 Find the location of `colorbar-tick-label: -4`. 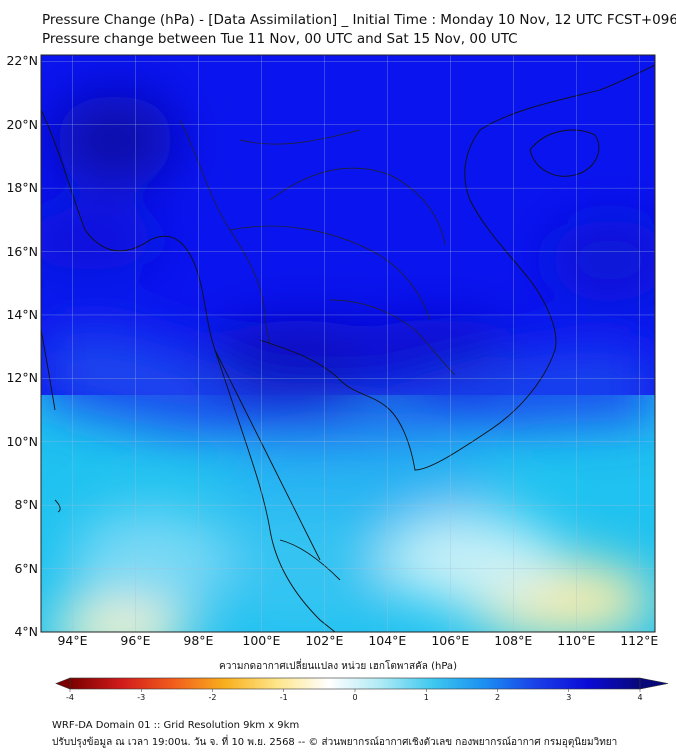

colorbar-tick-label: -4 is located at coordinates (70, 697).